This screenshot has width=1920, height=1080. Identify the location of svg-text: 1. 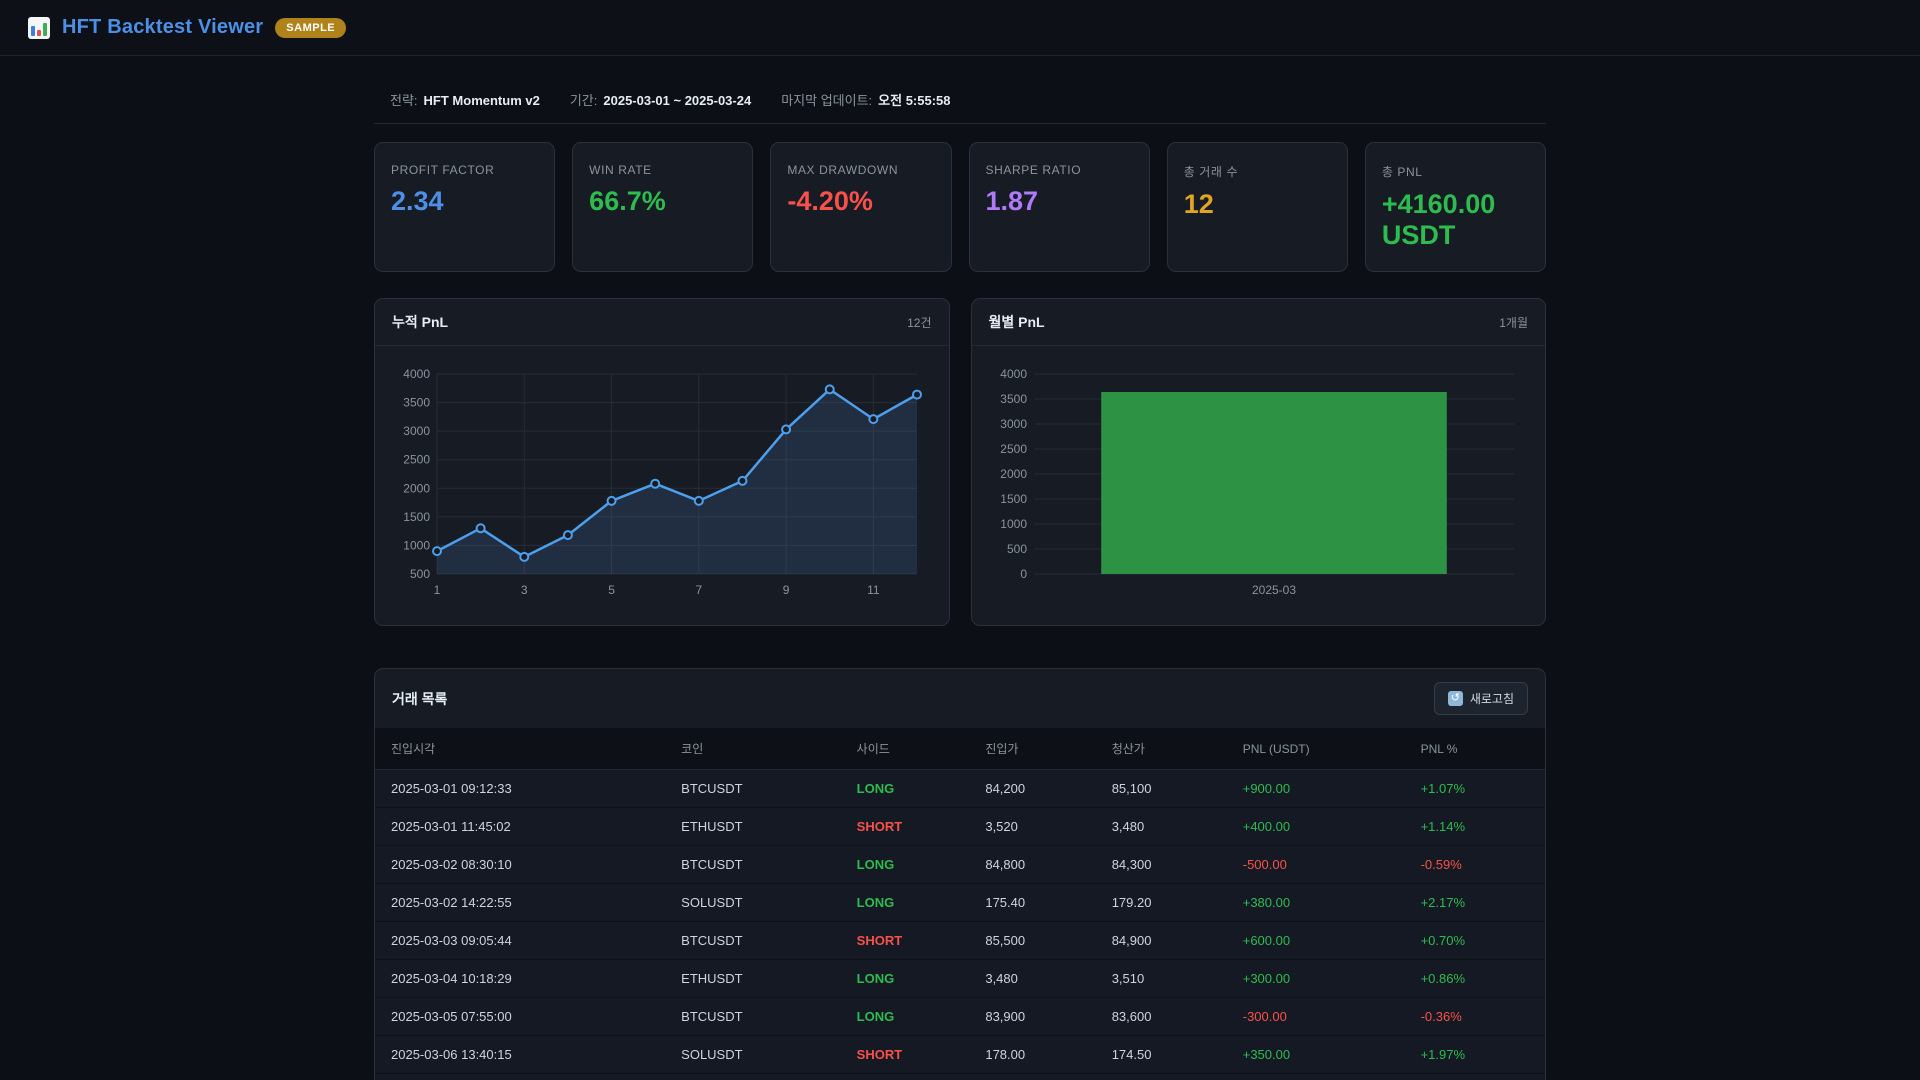
(437, 590).